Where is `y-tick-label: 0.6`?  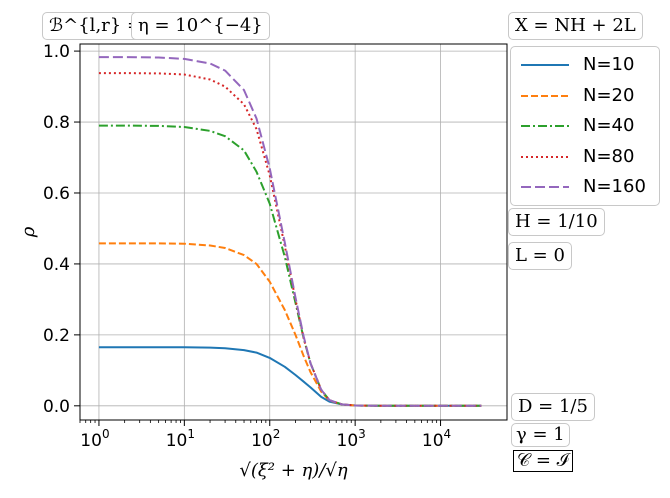 y-tick-label: 0.6 is located at coordinates (56, 194).